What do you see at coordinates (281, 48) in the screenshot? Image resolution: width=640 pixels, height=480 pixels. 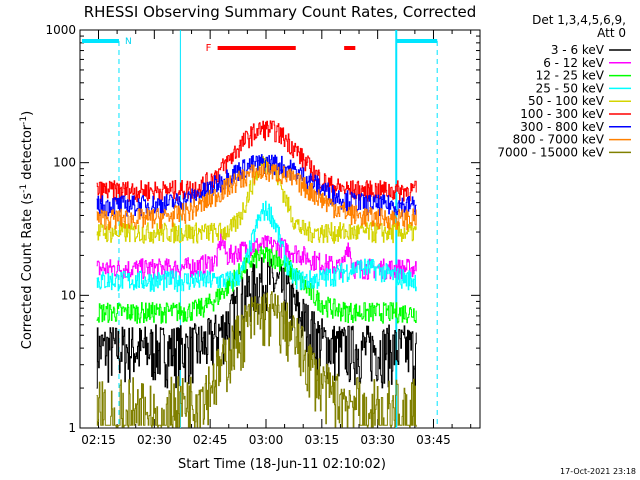 I see `flare-flag: F` at bounding box center [281, 48].